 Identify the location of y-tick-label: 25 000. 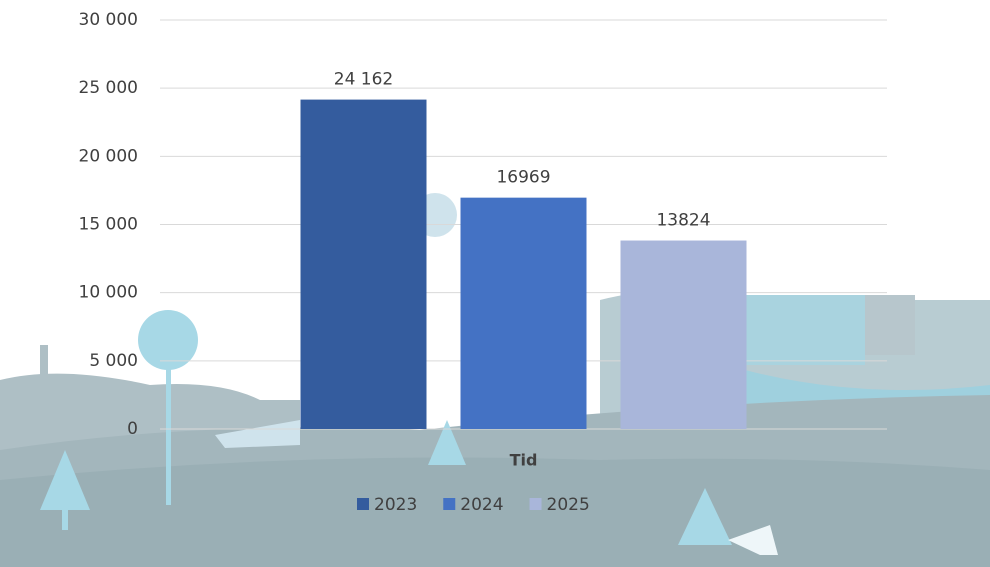
(108, 88).